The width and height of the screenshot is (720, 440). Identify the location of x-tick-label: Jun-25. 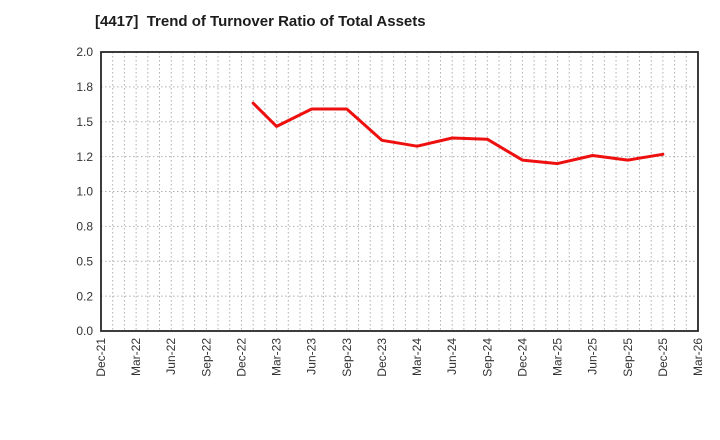
(593, 356).